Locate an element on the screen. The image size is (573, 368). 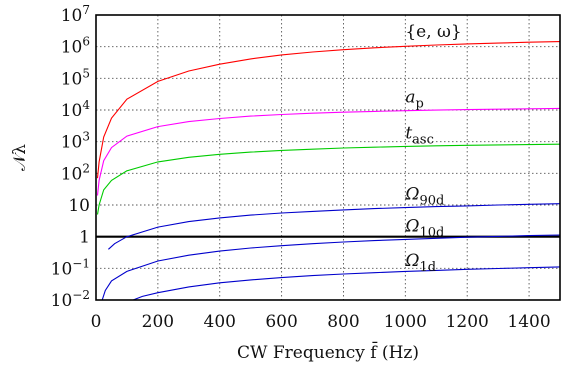
y-tick-label: 10⁻¹ is located at coordinates (70, 267).